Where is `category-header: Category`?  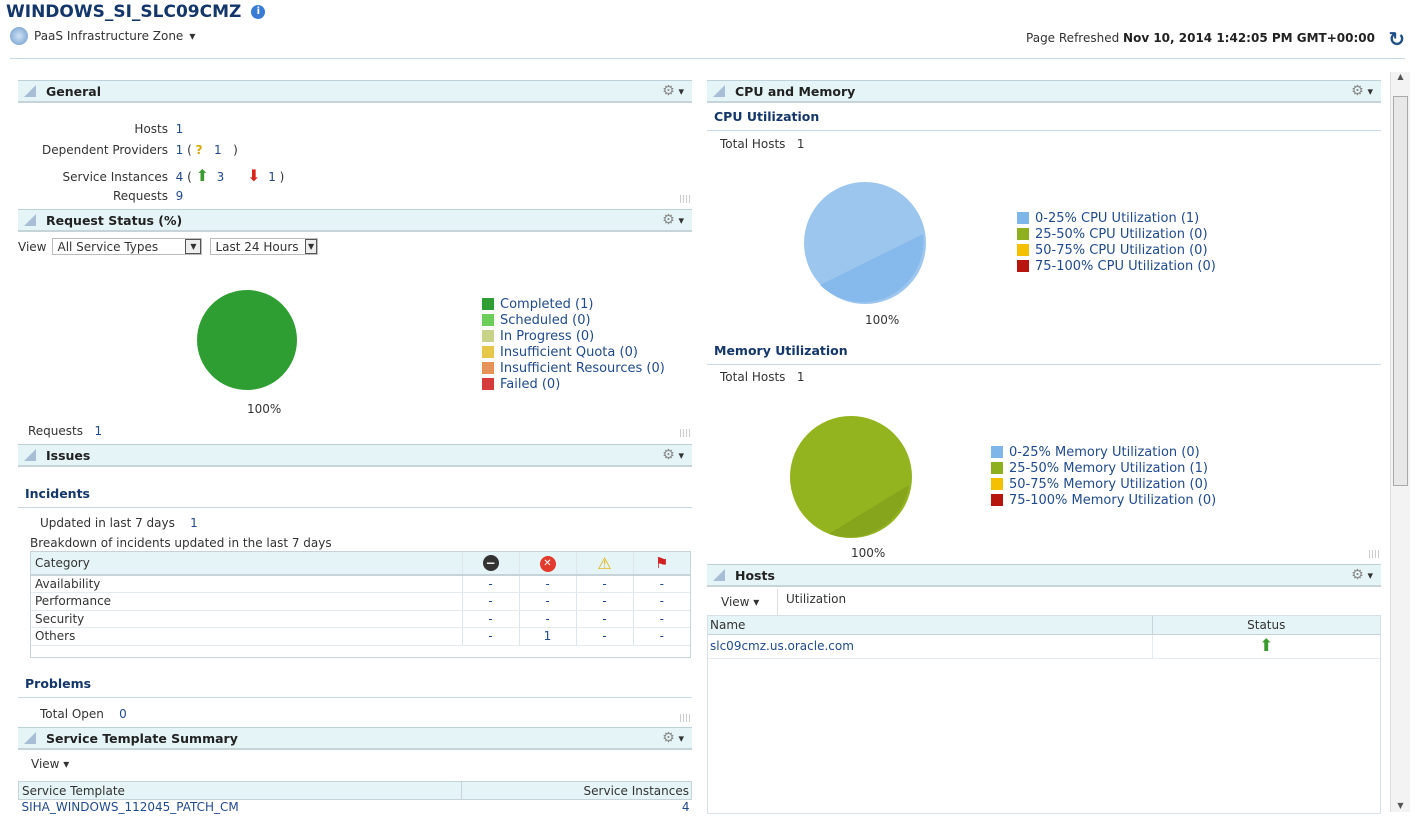 category-header: Category is located at coordinates (246, 564).